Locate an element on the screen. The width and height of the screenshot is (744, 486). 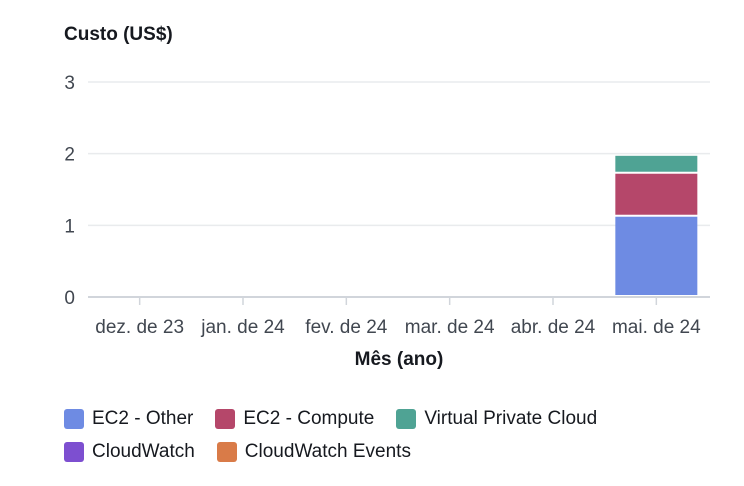
legend-swatch-cloudwatch is located at coordinates (74, 451).